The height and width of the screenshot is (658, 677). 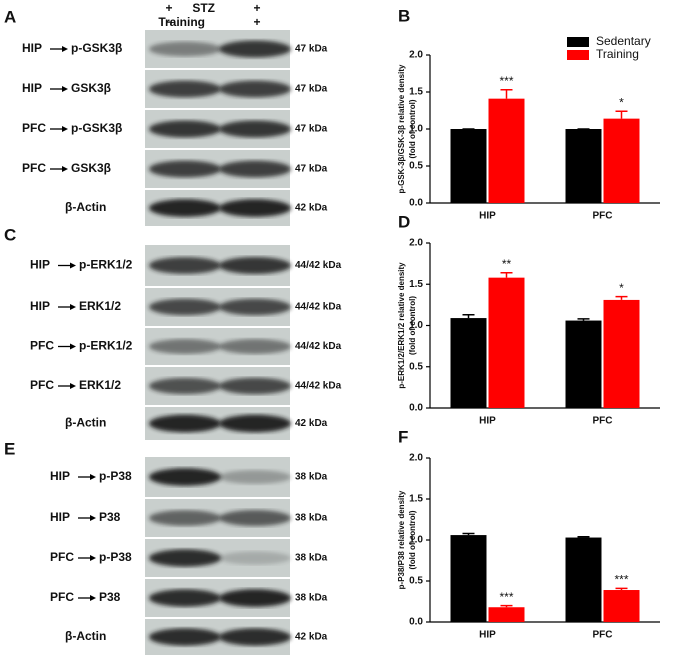 What do you see at coordinates (91, 168) in the screenshot?
I see `protein-label: GSK3β` at bounding box center [91, 168].